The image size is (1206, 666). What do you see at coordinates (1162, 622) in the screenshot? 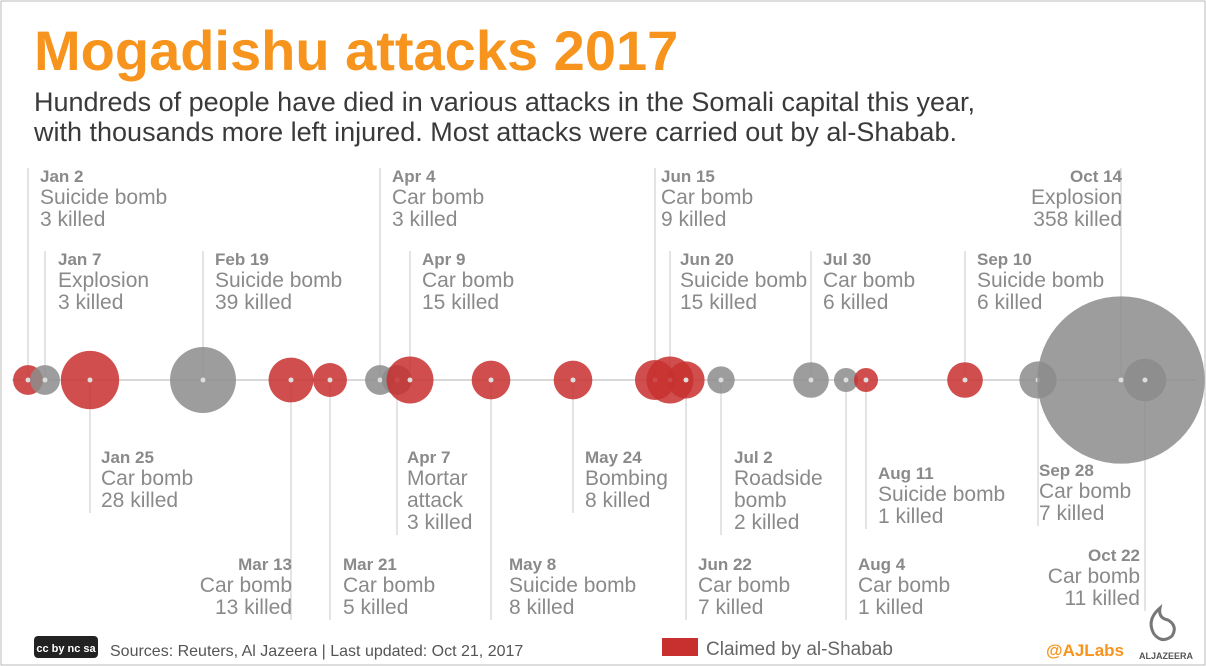
I see `logo-mark` at bounding box center [1162, 622].